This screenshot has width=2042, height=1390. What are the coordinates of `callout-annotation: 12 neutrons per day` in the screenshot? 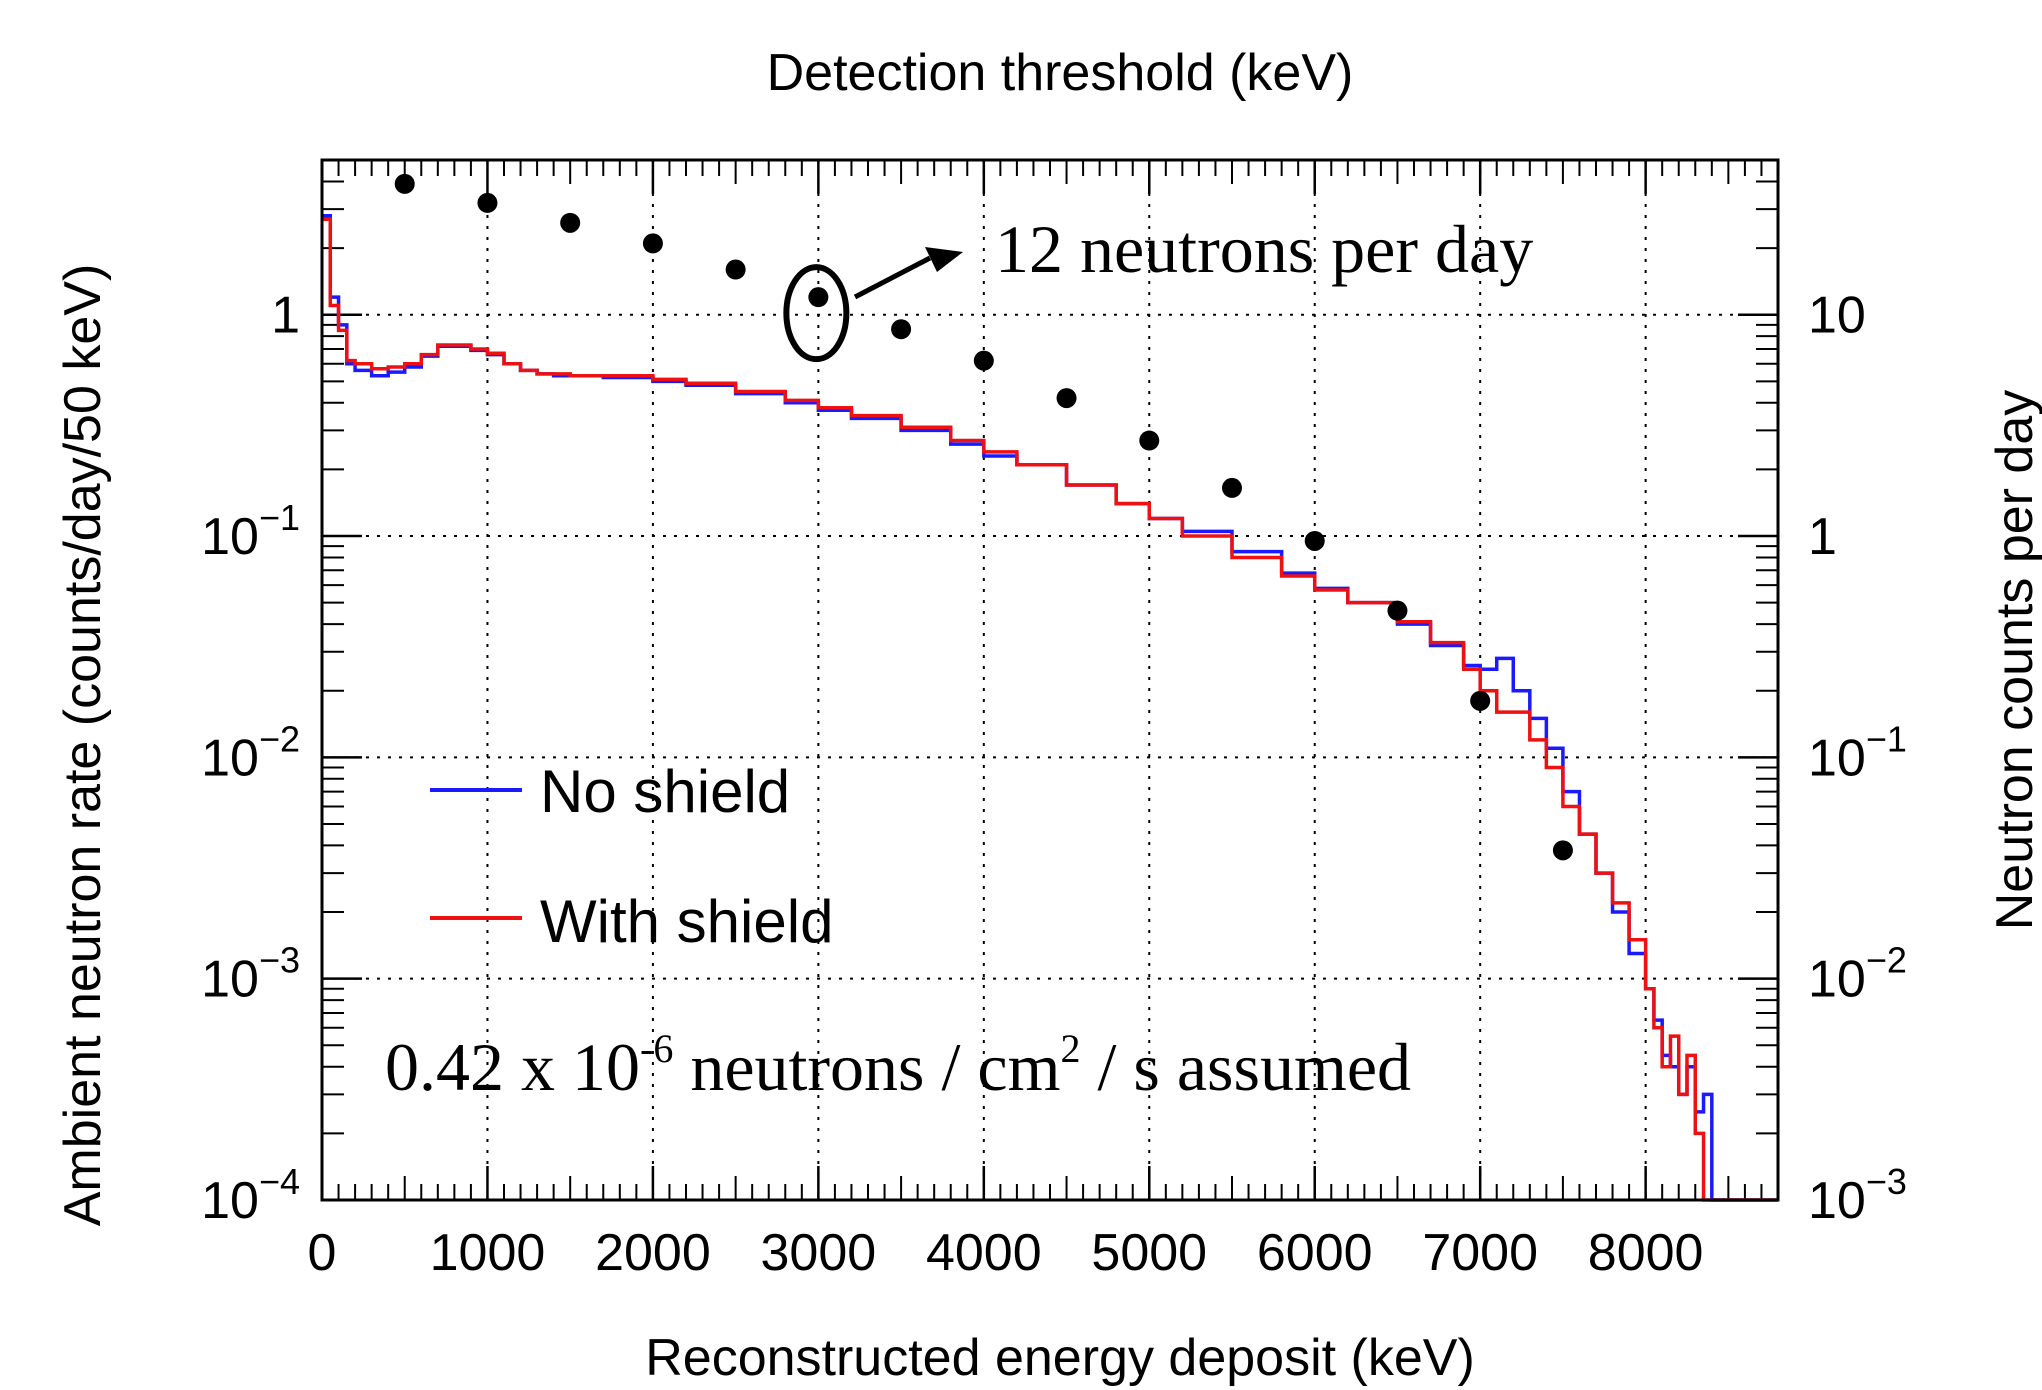 It's located at (1158, 287).